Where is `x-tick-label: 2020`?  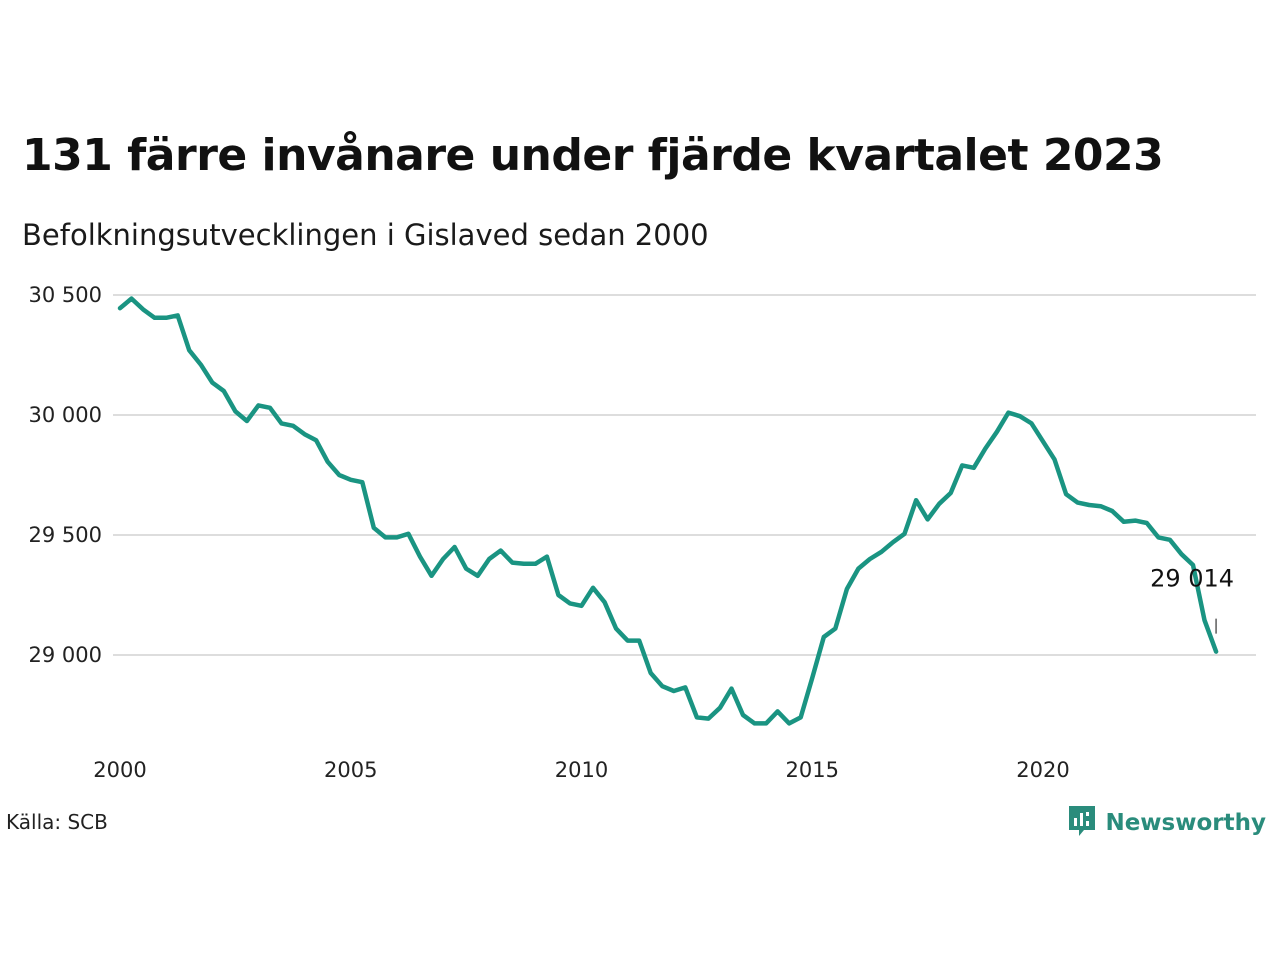
x-tick-label: 2020 is located at coordinates (1042, 770).